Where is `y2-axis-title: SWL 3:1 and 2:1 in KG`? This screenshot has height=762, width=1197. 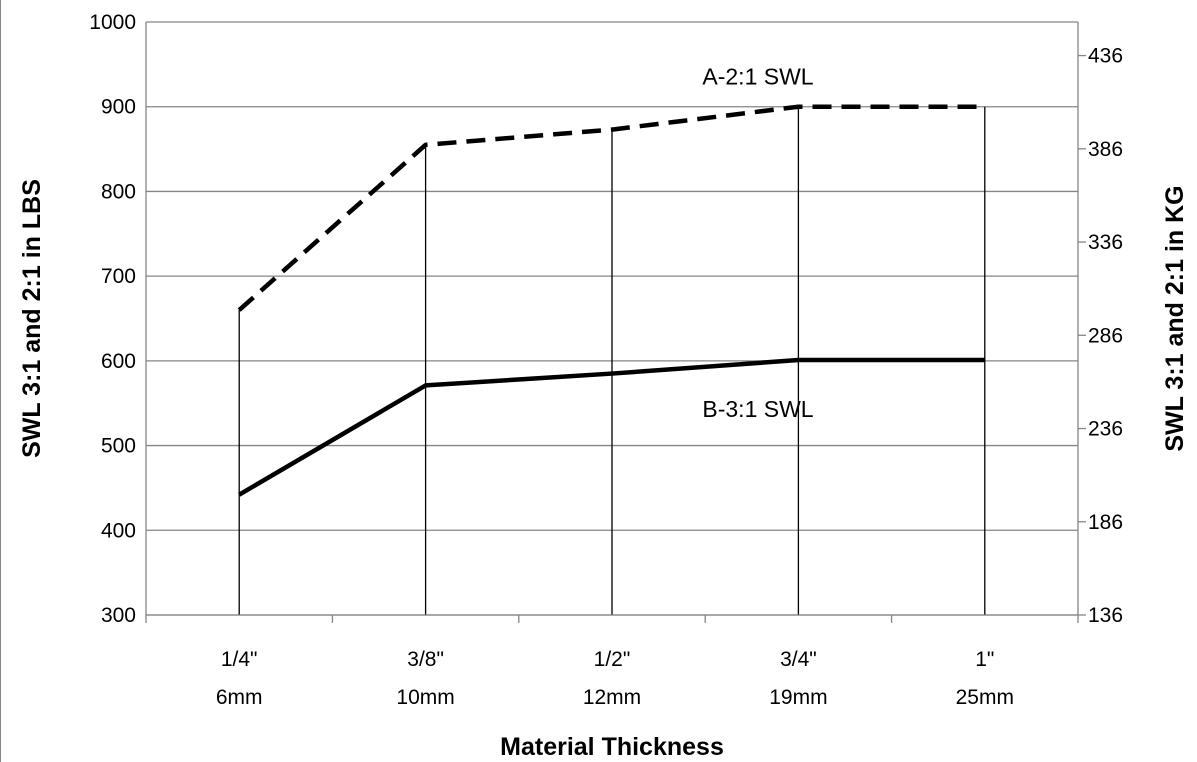
y2-axis-title: SWL 3:1 and 2:1 in KG is located at coordinates (1175, 318).